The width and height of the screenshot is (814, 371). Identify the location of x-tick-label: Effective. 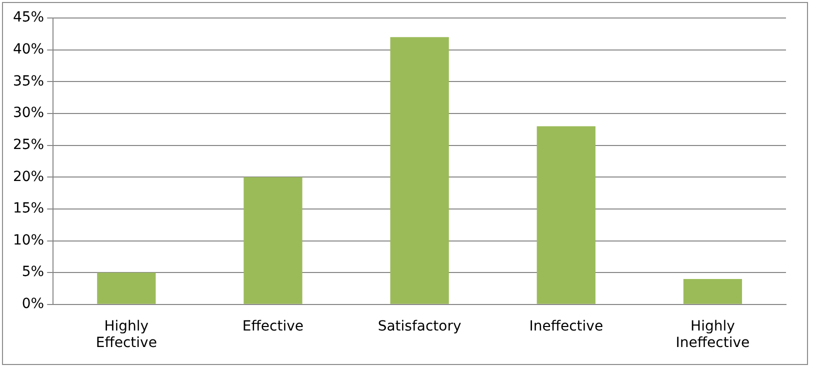
(273, 326).